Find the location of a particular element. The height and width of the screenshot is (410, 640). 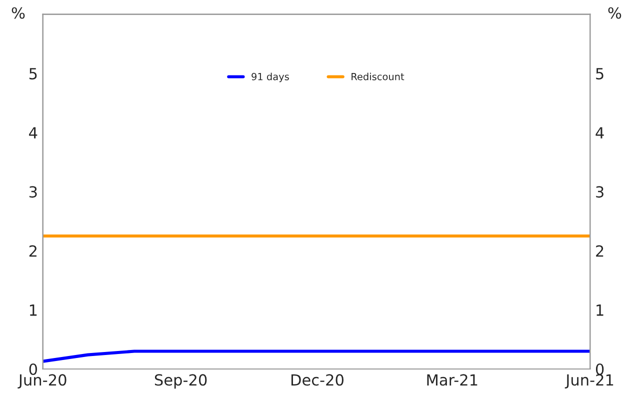

y-tick-label: 0 is located at coordinates (33, 369).